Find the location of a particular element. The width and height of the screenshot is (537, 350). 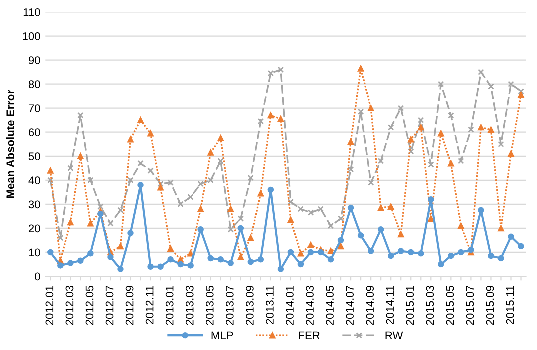

legend-label: FER is located at coordinates (309, 336).